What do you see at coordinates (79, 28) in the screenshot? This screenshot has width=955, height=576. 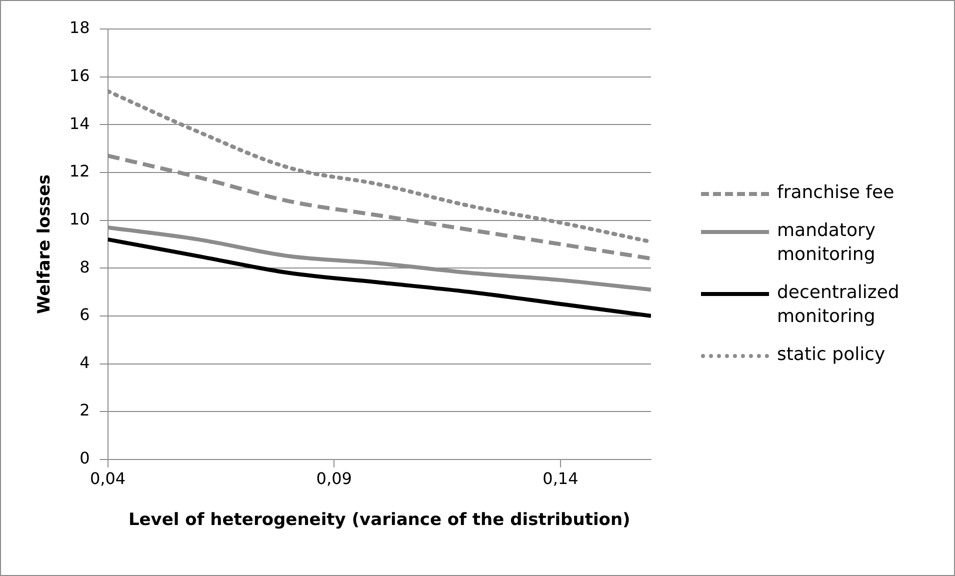 I see `y-tick-label: 18` at bounding box center [79, 28].